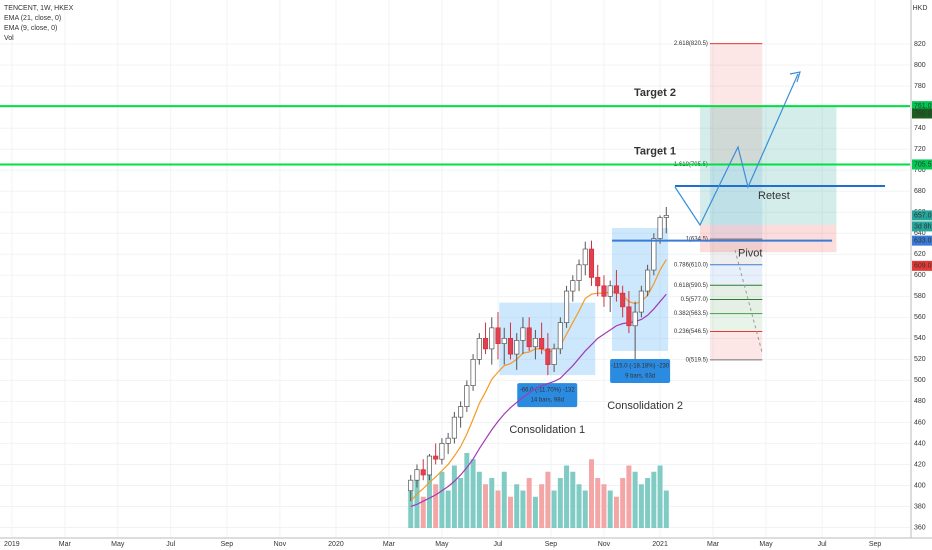 This screenshot has width=932, height=550. What do you see at coordinates (920, 464) in the screenshot?
I see `y-tick-label: 420` at bounding box center [920, 464].